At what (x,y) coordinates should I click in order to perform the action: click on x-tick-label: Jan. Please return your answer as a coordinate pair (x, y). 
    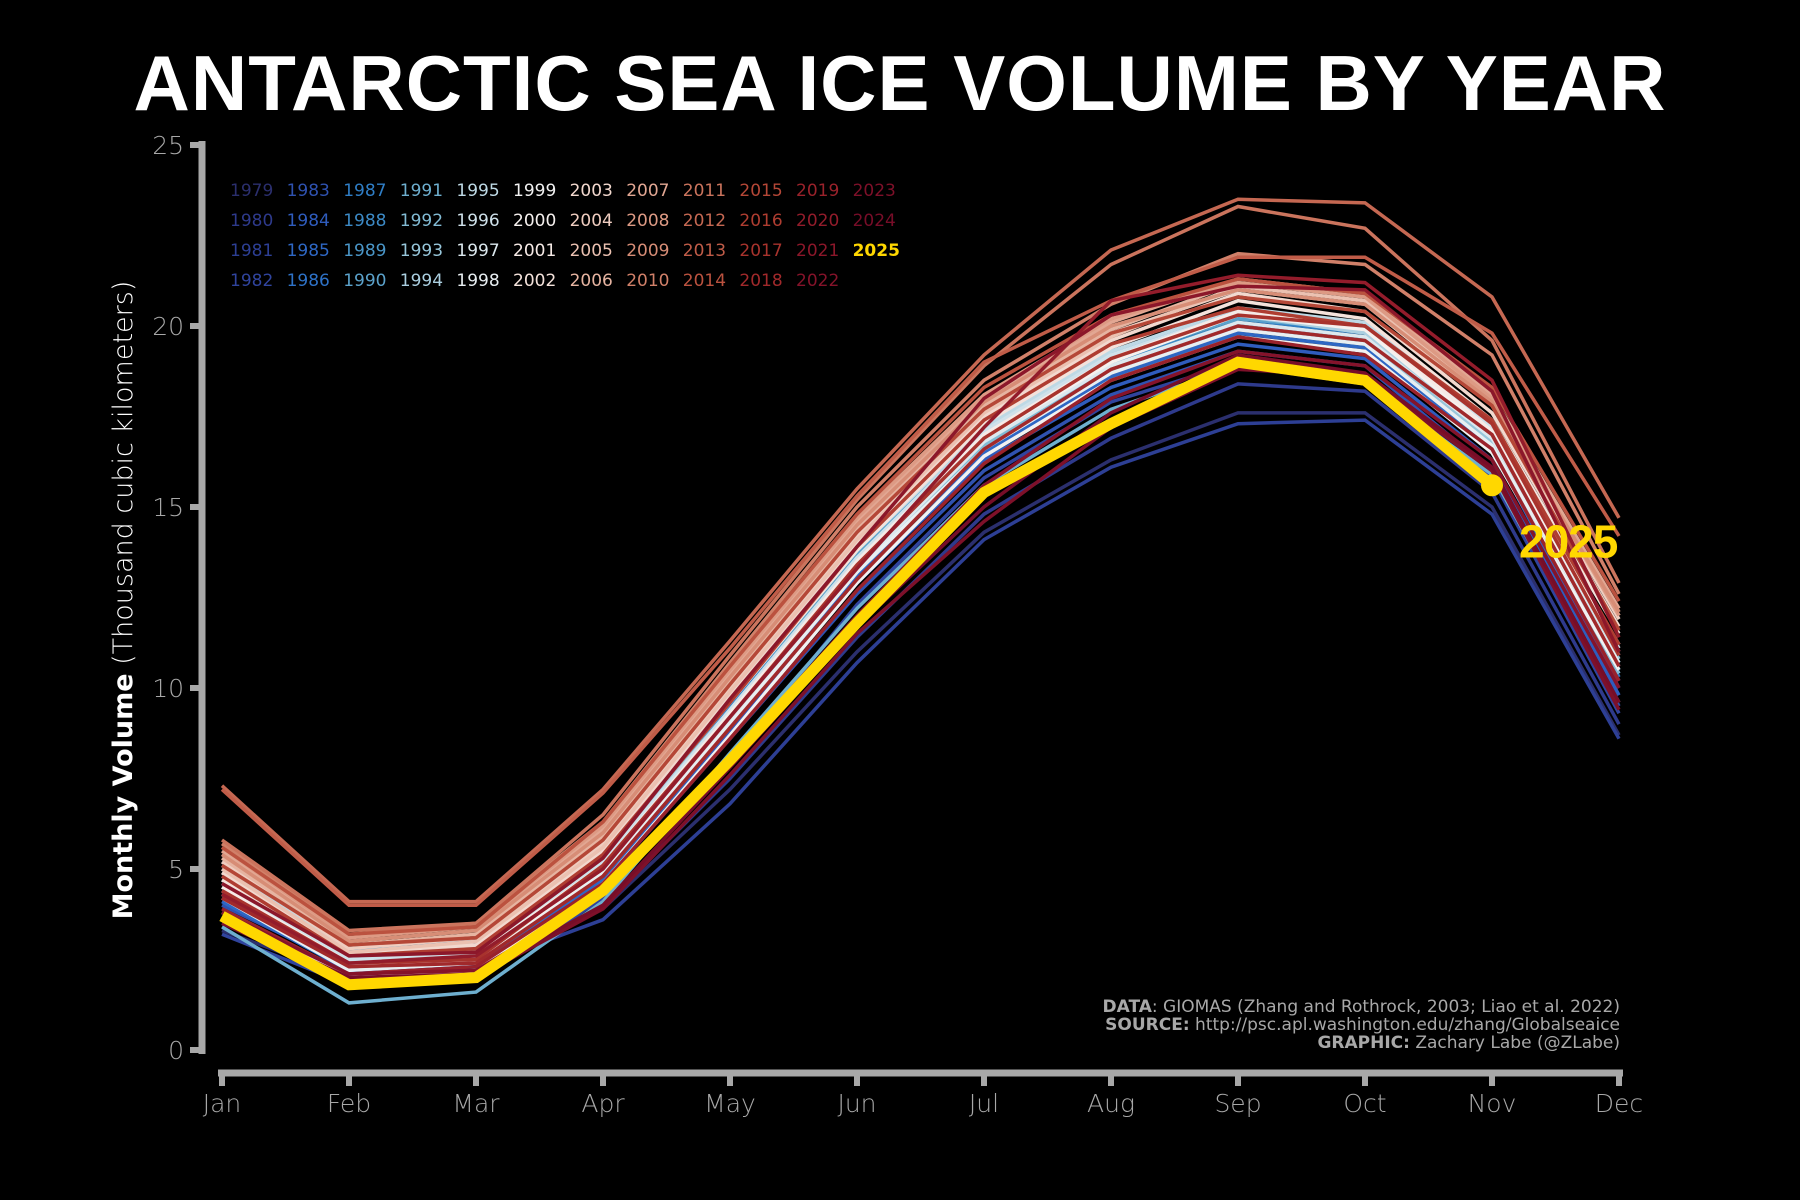
    Looking at the image, I should click on (222, 1103).